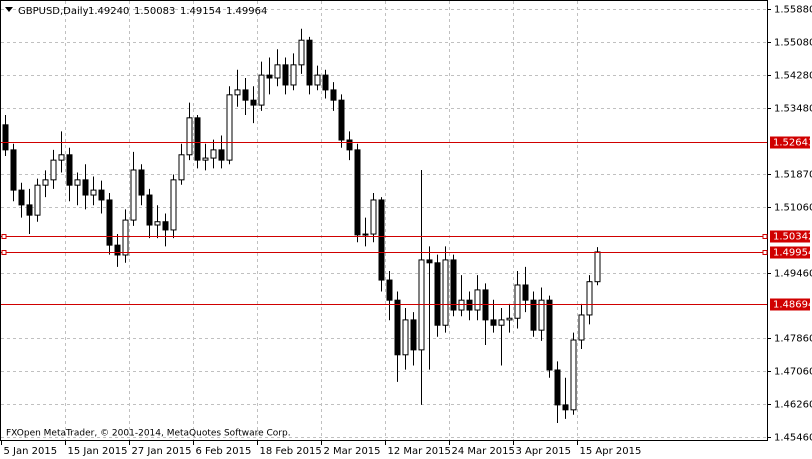 The image size is (812, 459). Describe the element at coordinates (543, 451) in the screenshot. I see `x-tick-label: 3 Apr 2015` at that location.